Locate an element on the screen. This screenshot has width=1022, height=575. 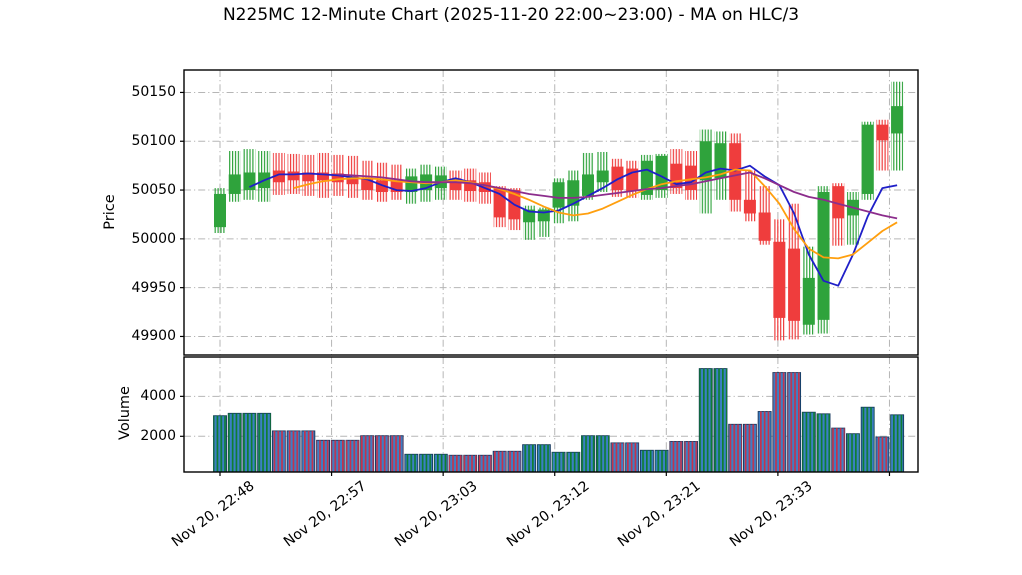
volume-tick-label: 2000 is located at coordinates (158, 436).